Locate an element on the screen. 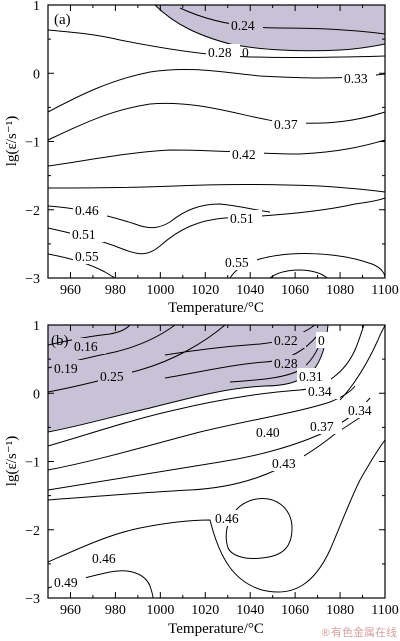 The image size is (400, 641). panel-a-label-0.55b: 0.55 is located at coordinates (237, 262).